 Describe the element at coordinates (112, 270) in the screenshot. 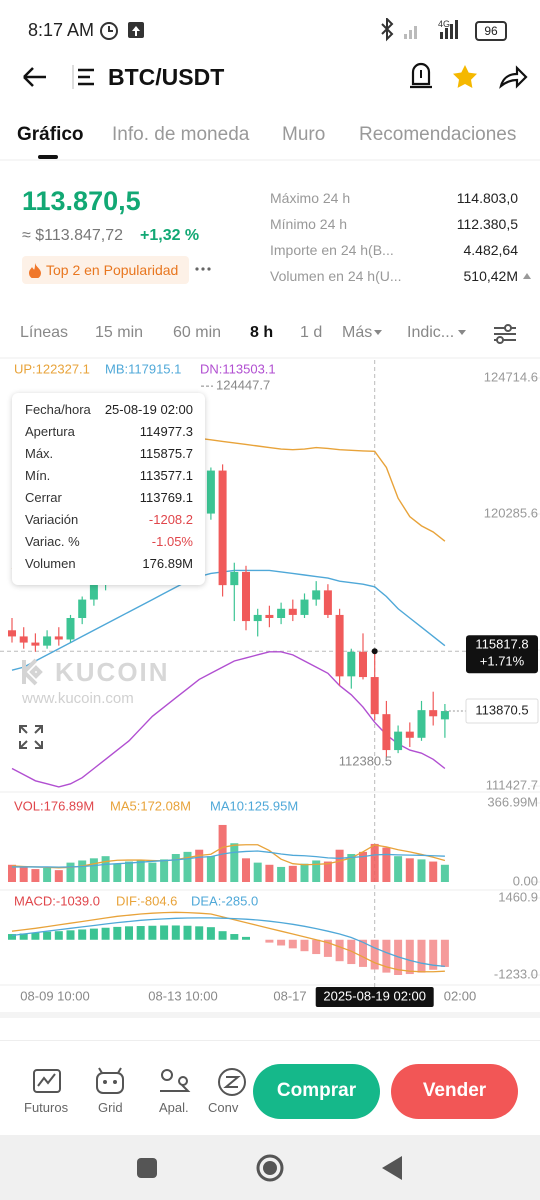

I see `badge-text: Top 2 en Popularidad` at that location.